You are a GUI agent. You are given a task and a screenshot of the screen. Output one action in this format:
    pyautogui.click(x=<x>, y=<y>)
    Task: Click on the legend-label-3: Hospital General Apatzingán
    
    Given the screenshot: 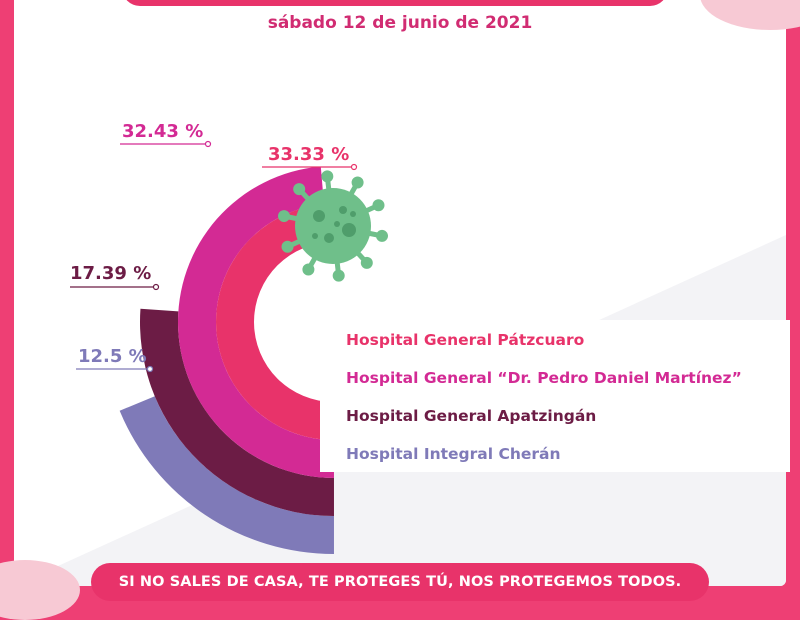 What is the action you would take?
    pyautogui.click(x=471, y=416)
    